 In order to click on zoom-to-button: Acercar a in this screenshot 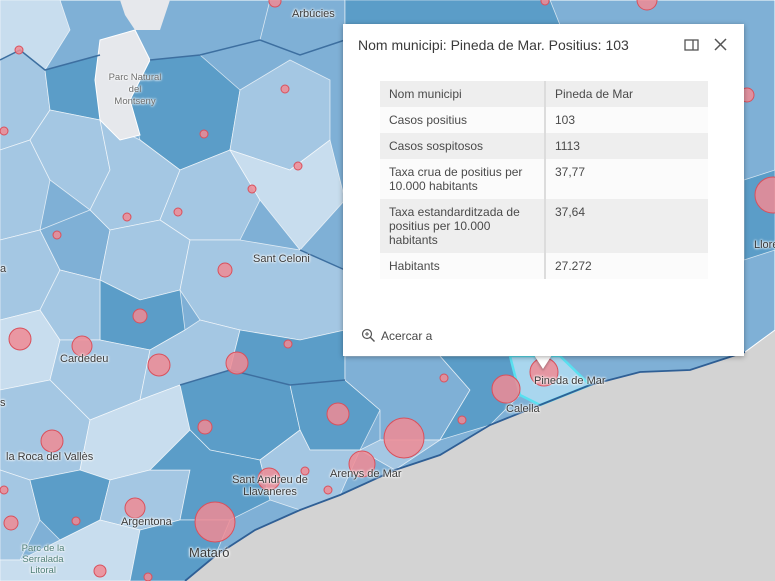, I will do `click(396, 335)`.